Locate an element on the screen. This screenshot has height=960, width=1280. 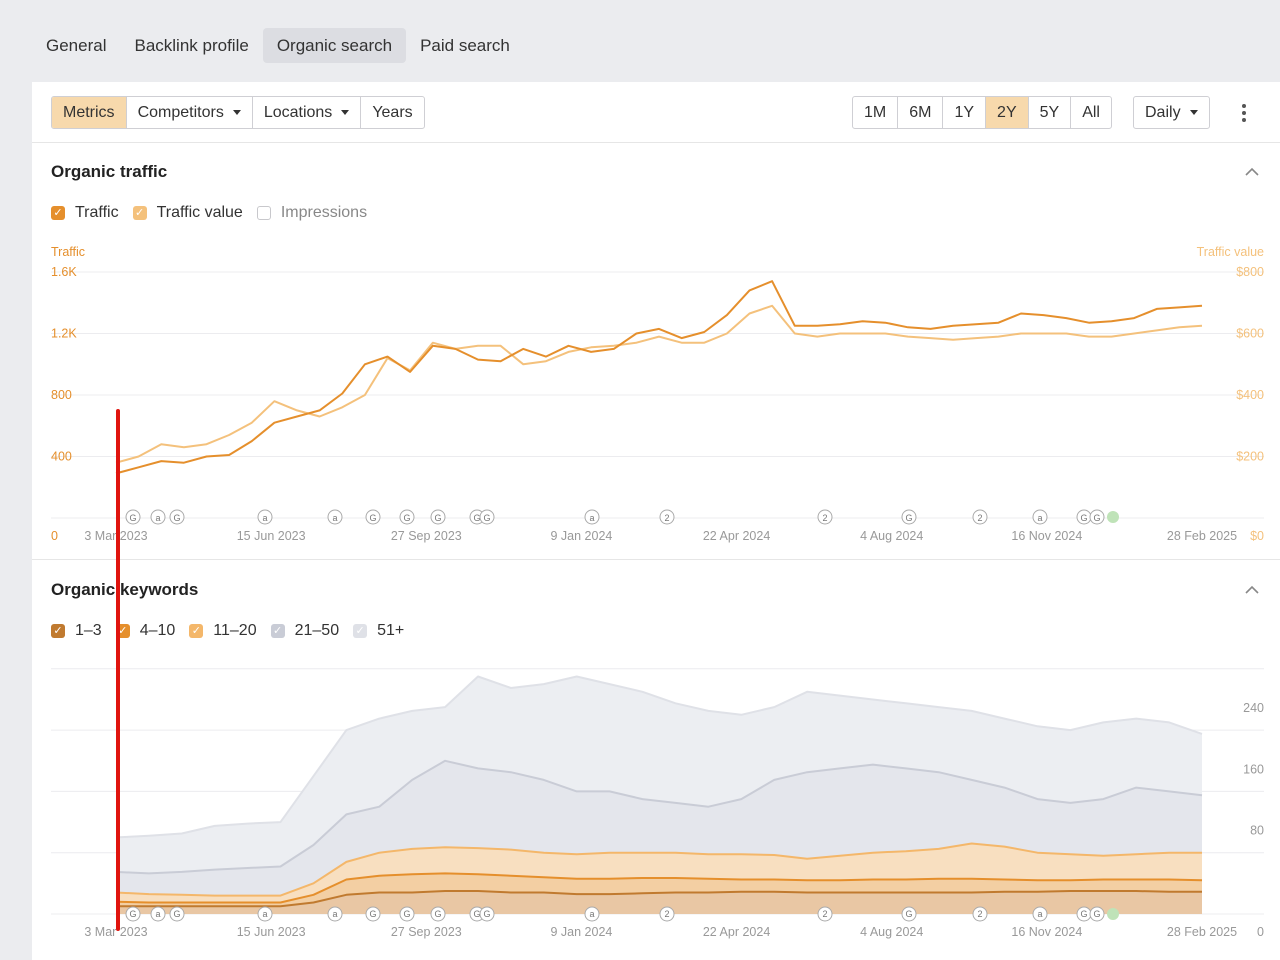
legend-pos-11-20: ✓ 11–20 is located at coordinates (223, 631).